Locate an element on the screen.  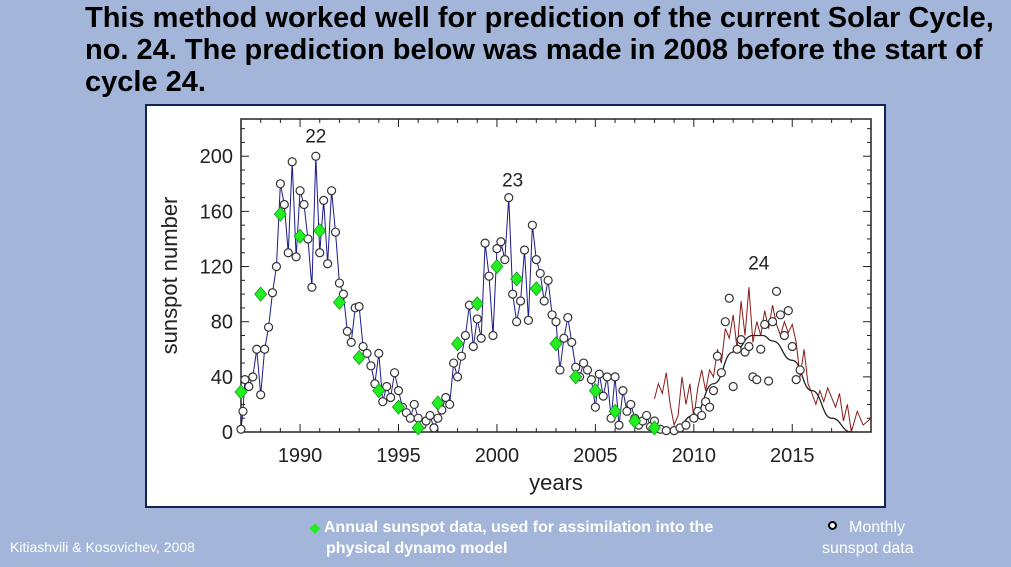
x-tick-label: 1990 is located at coordinates (300, 456).